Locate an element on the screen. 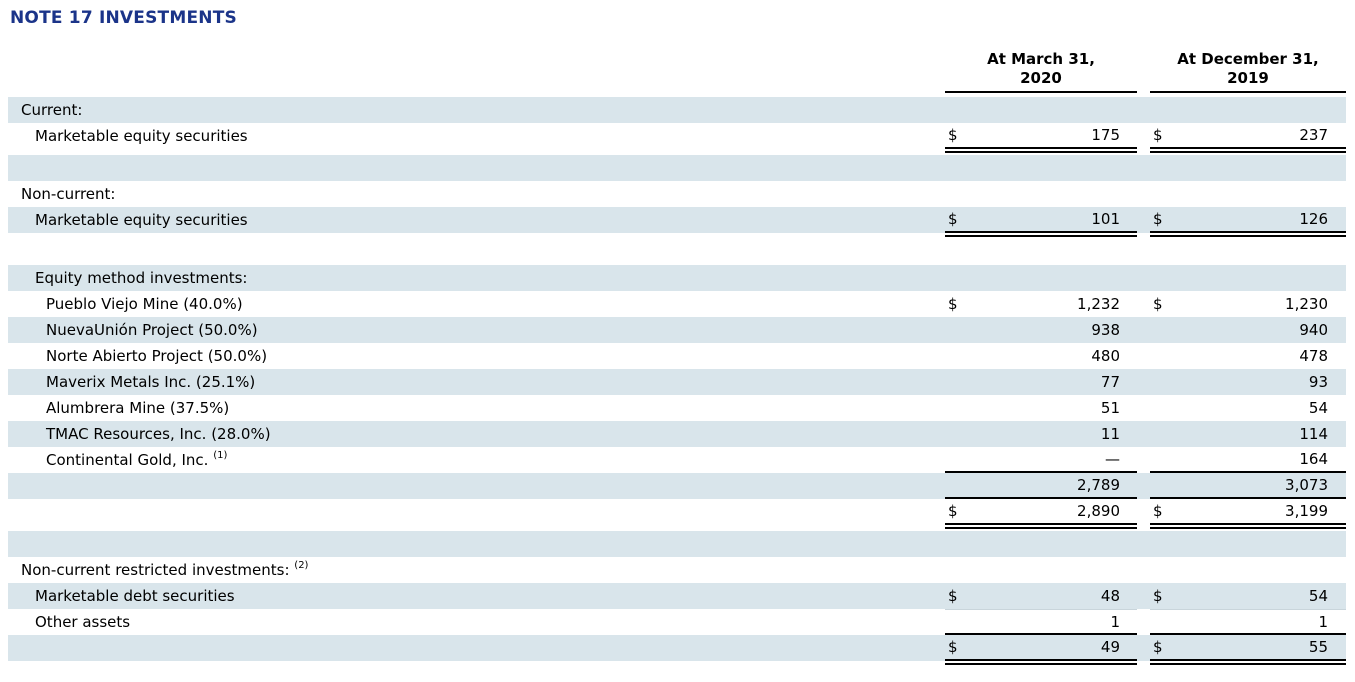 This screenshot has height=682, width=1355. table-row: Non-current: is located at coordinates (677, 194).